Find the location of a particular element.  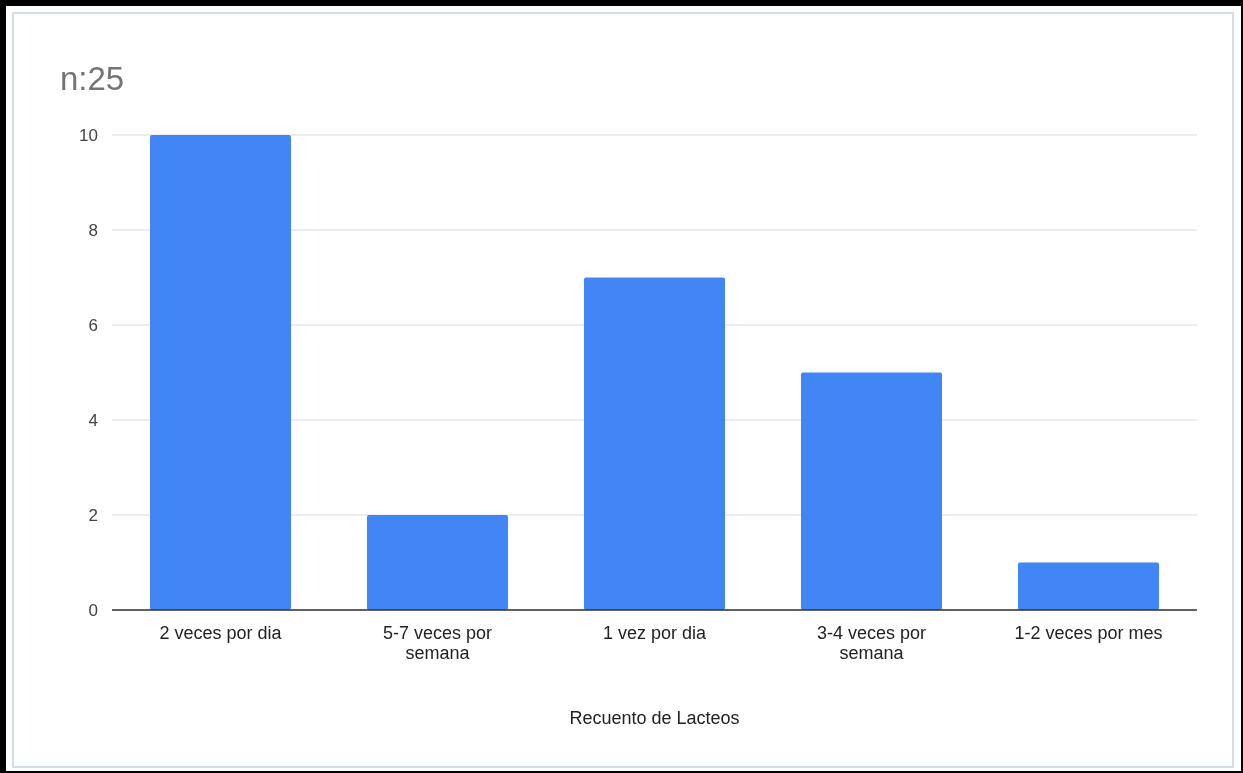

x-tick-label: 1-2 veces por mes is located at coordinates (1088, 632).